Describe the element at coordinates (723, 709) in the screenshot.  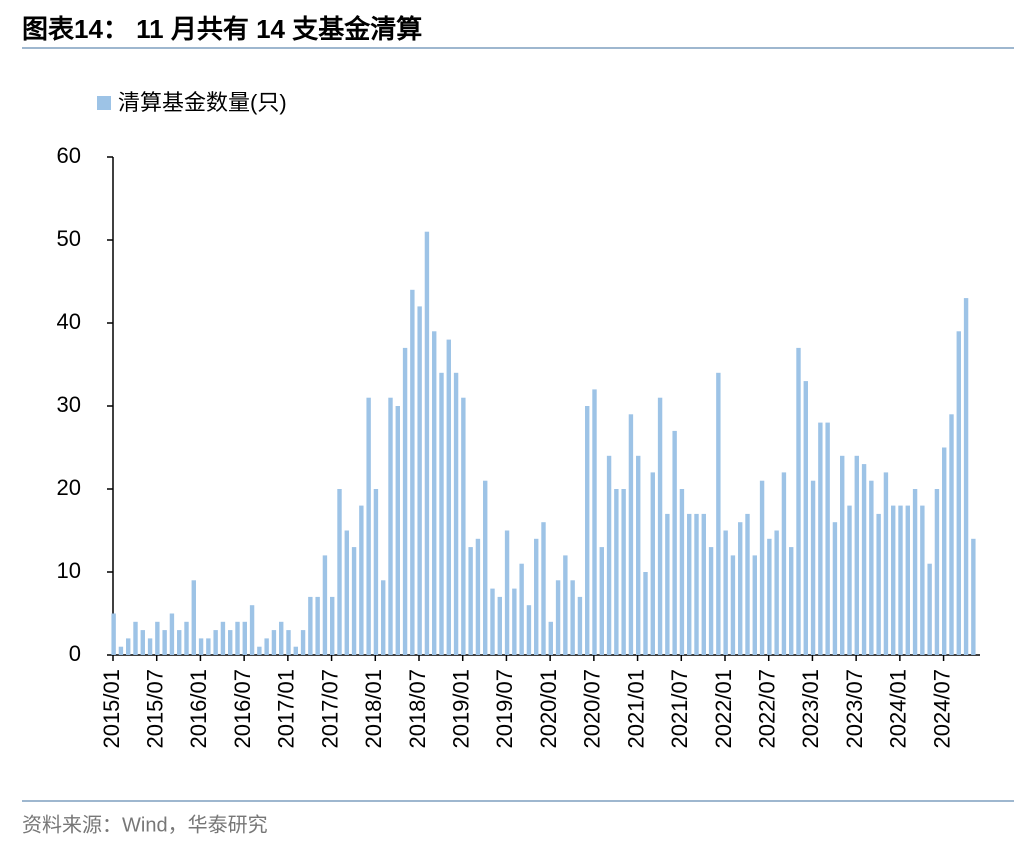
I see `x-tick-label: 2022/01` at that location.